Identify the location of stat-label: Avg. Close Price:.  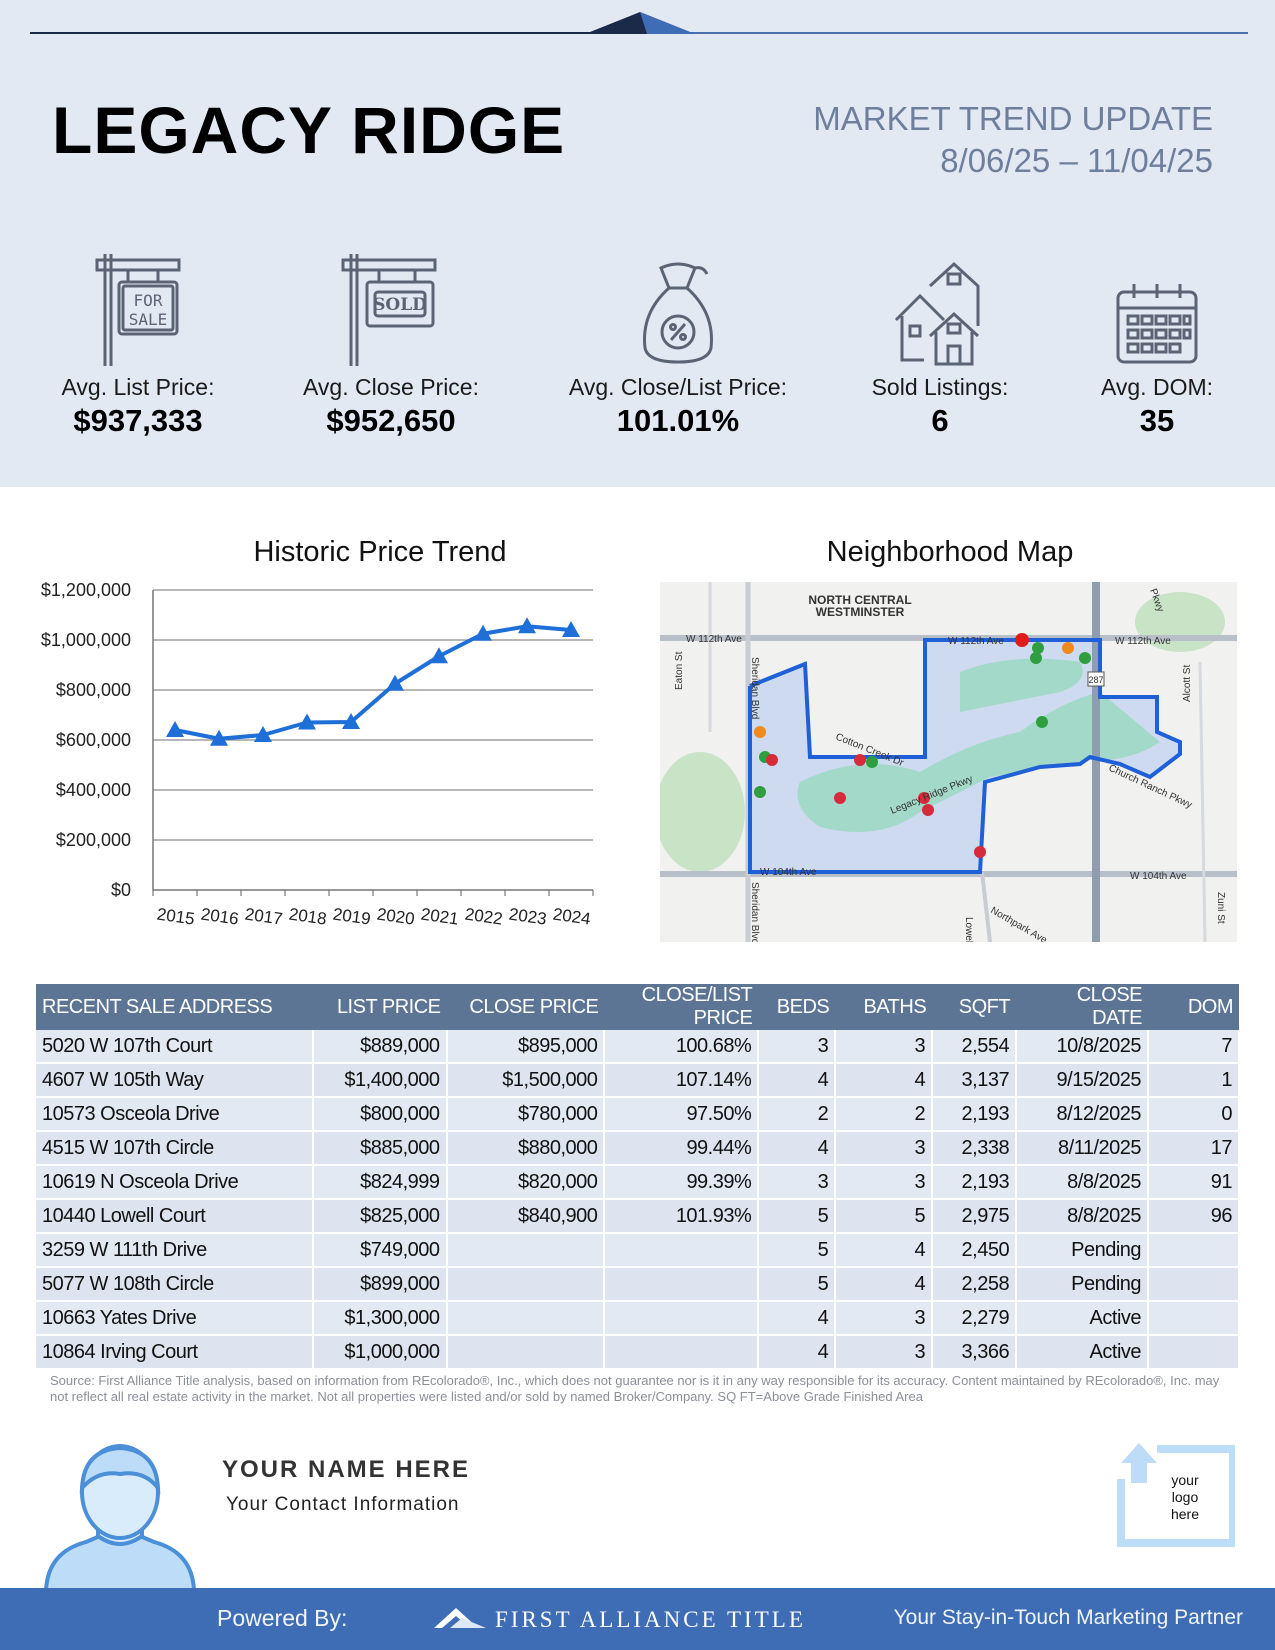
(391, 387).